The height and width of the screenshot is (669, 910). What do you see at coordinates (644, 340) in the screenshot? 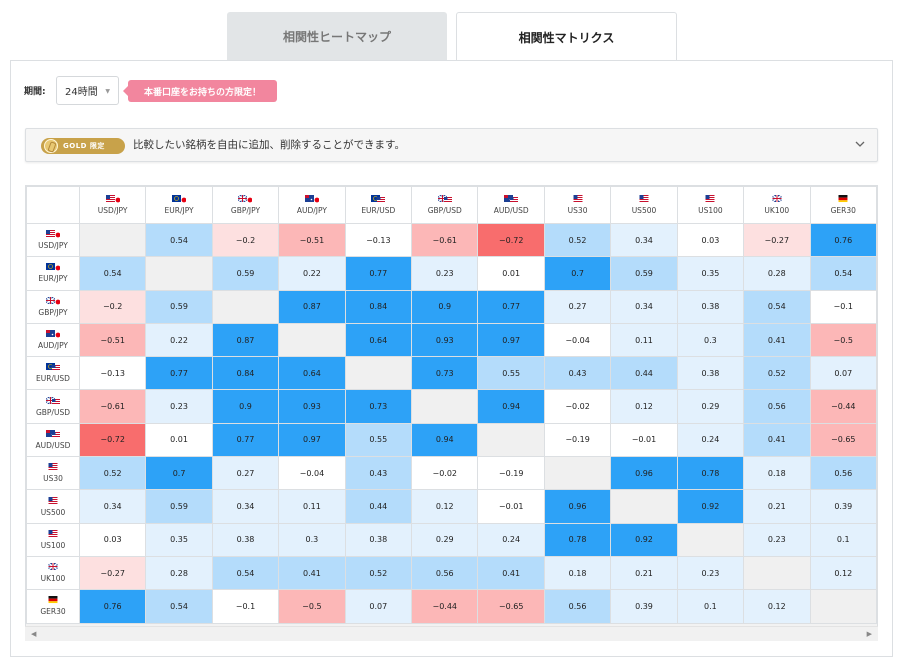
I see `matrix-cell: 0.11` at bounding box center [644, 340].